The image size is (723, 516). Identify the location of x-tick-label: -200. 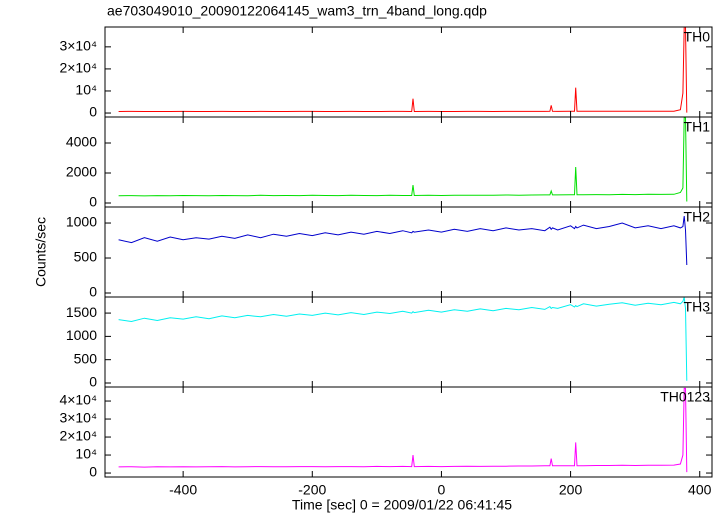
(312, 490).